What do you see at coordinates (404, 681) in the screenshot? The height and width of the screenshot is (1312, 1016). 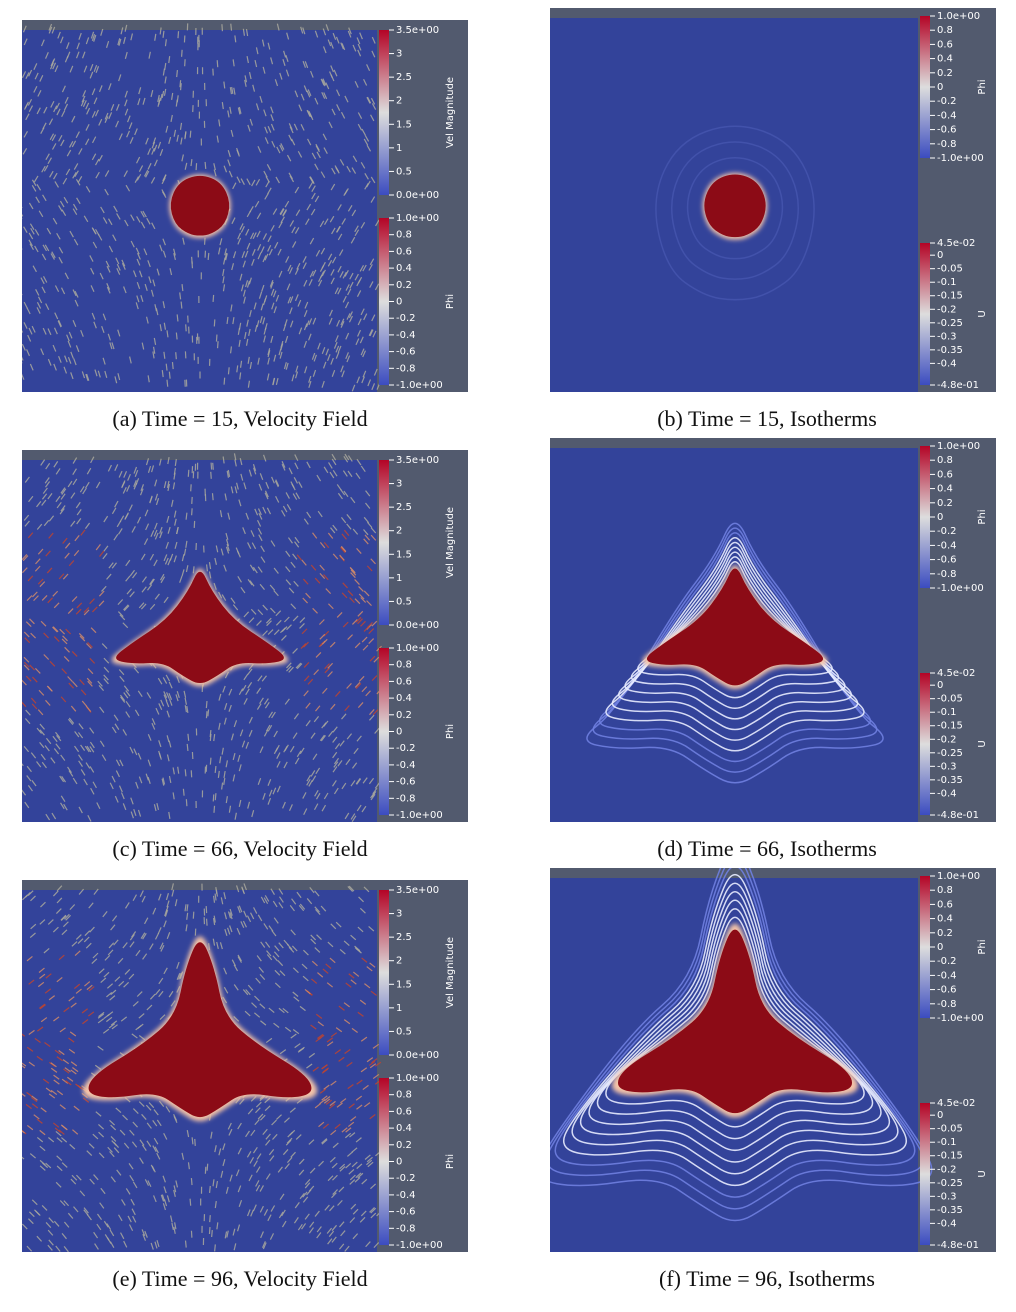 I see `colorbar-tick-label: 0.6` at bounding box center [404, 681].